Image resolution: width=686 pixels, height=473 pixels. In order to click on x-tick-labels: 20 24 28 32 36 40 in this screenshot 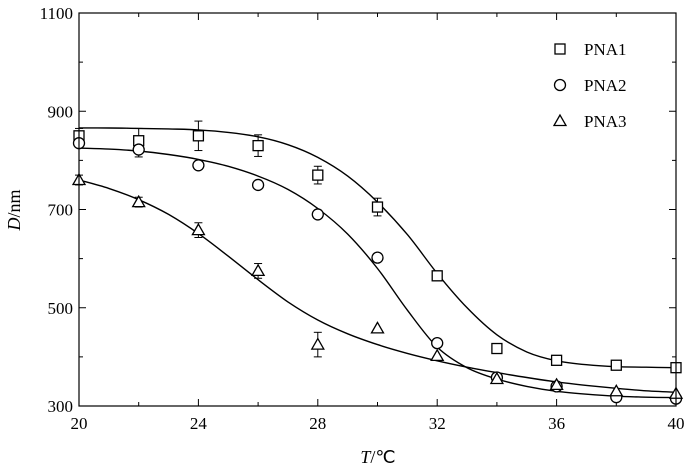, I will do `click(378, 423)`.